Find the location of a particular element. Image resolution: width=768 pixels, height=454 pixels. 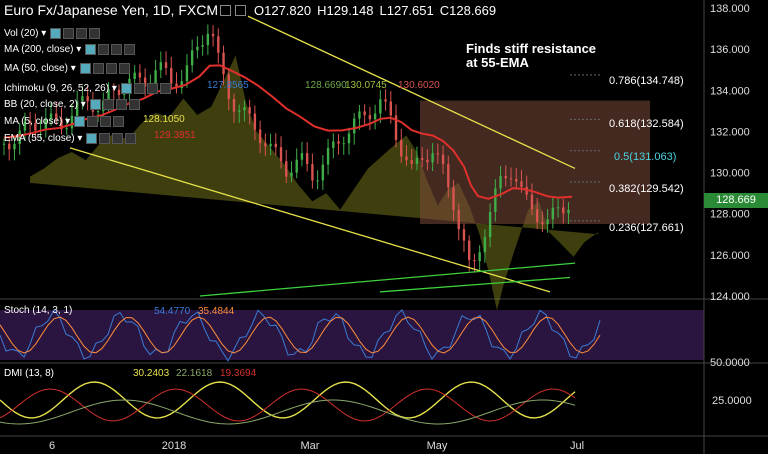

fib-level-label: 0.382(129.542) is located at coordinates (646, 189).